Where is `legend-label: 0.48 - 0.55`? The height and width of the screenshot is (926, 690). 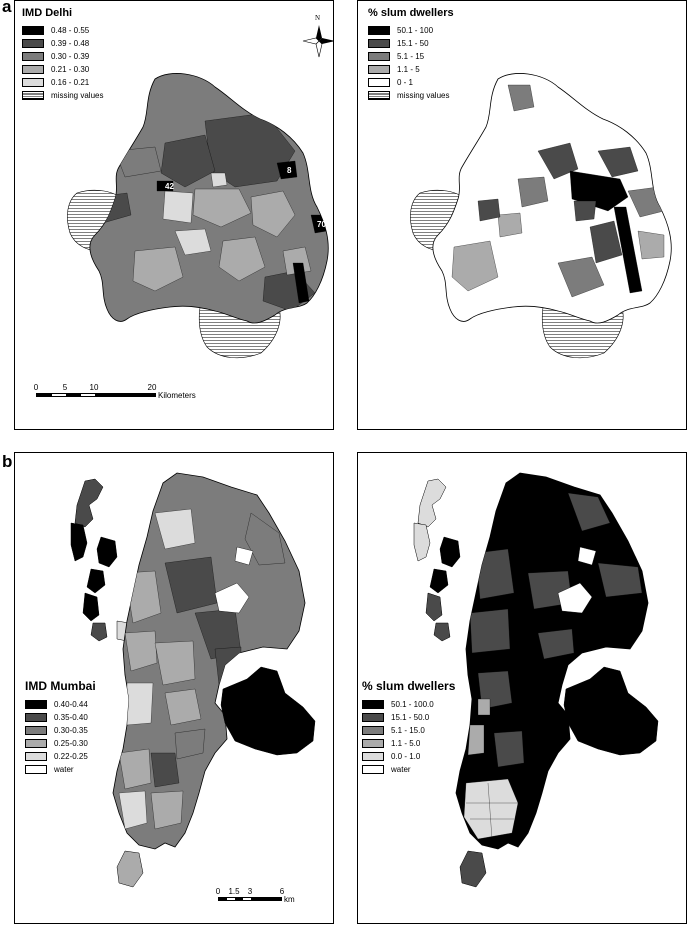 legend-label: 0.48 - 0.55 is located at coordinates (70, 30).